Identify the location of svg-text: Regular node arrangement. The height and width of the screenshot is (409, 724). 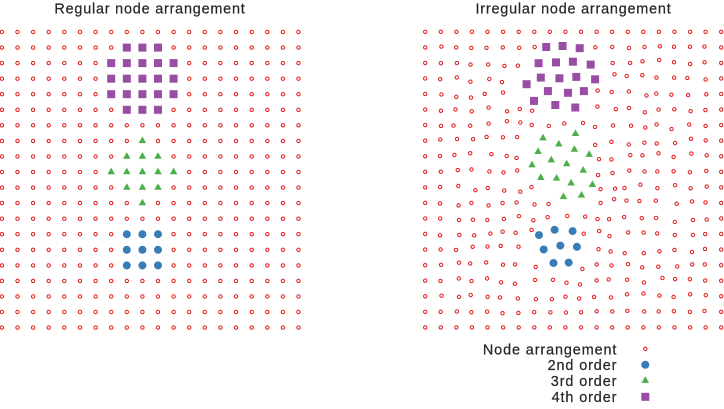
(149, 10).